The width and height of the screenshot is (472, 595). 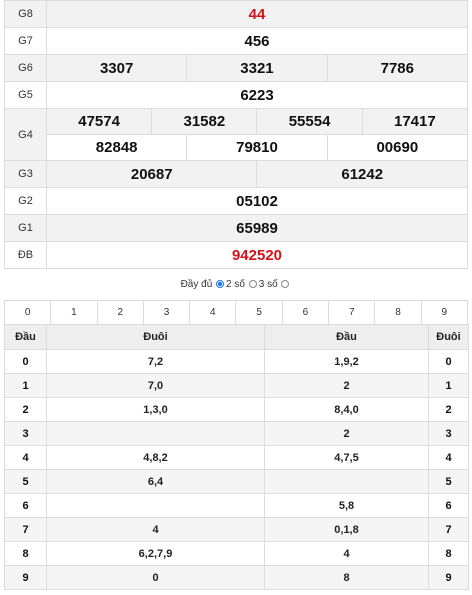 I want to click on row-g5: G5 6223, so click(x=236, y=95).